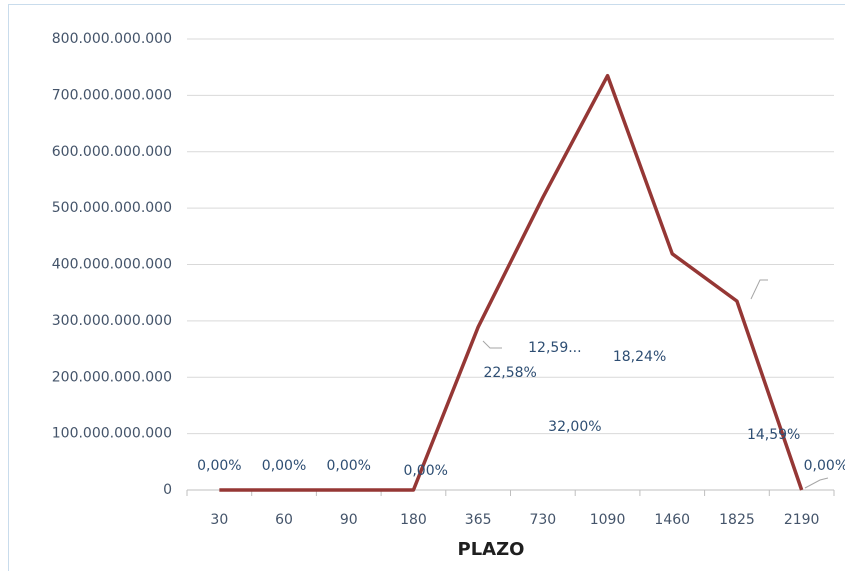  Describe the element at coordinates (574, 427) in the screenshot. I see `data-label: 32,00%` at that location.